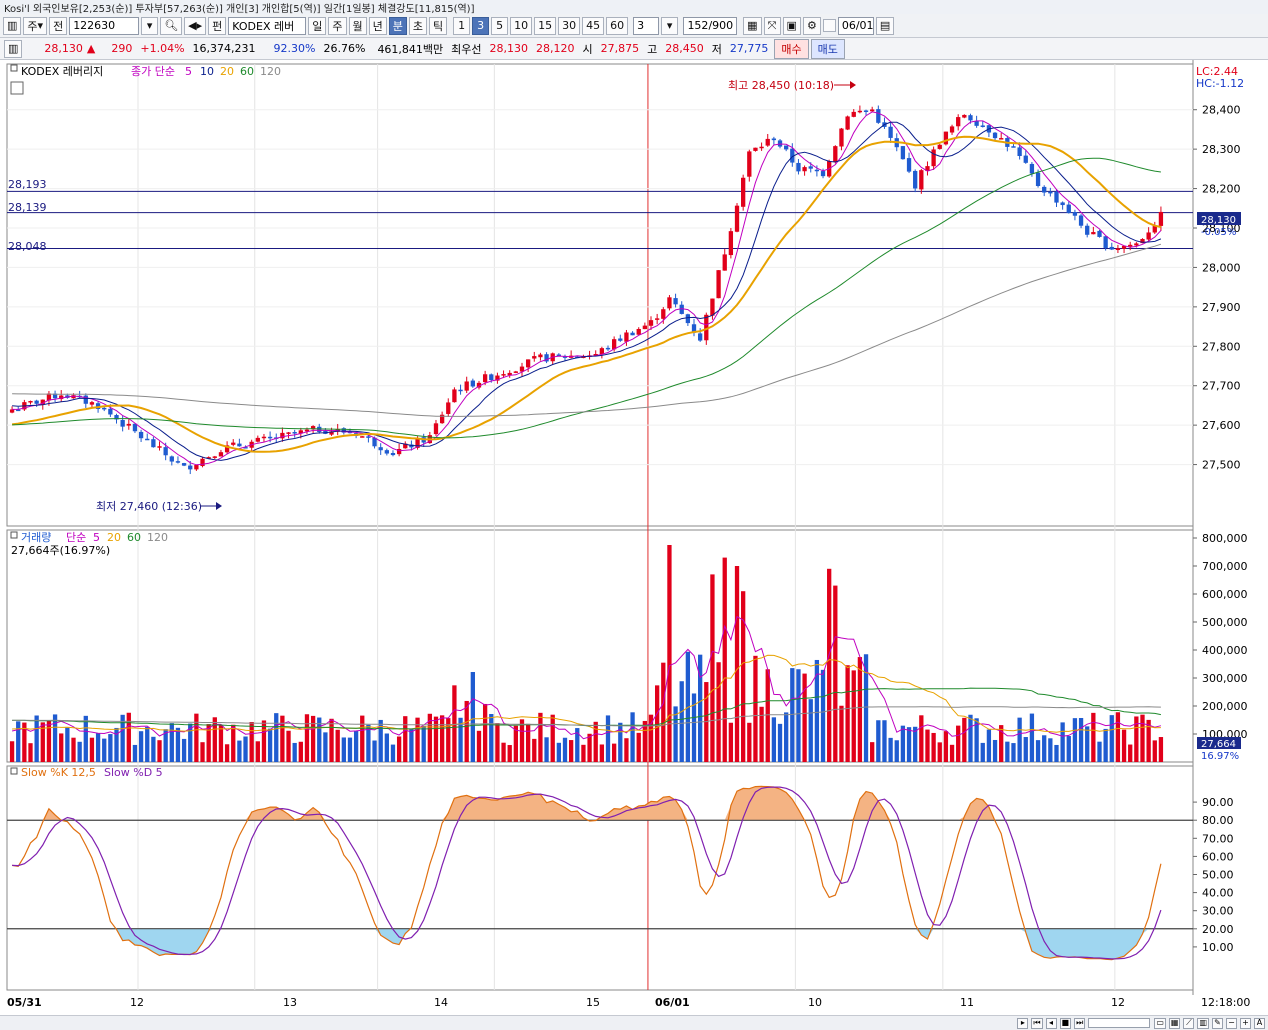 Image resolution: width=1268 pixels, height=1030 pixels. I want to click on interval-button-3: 3, so click(481, 25).